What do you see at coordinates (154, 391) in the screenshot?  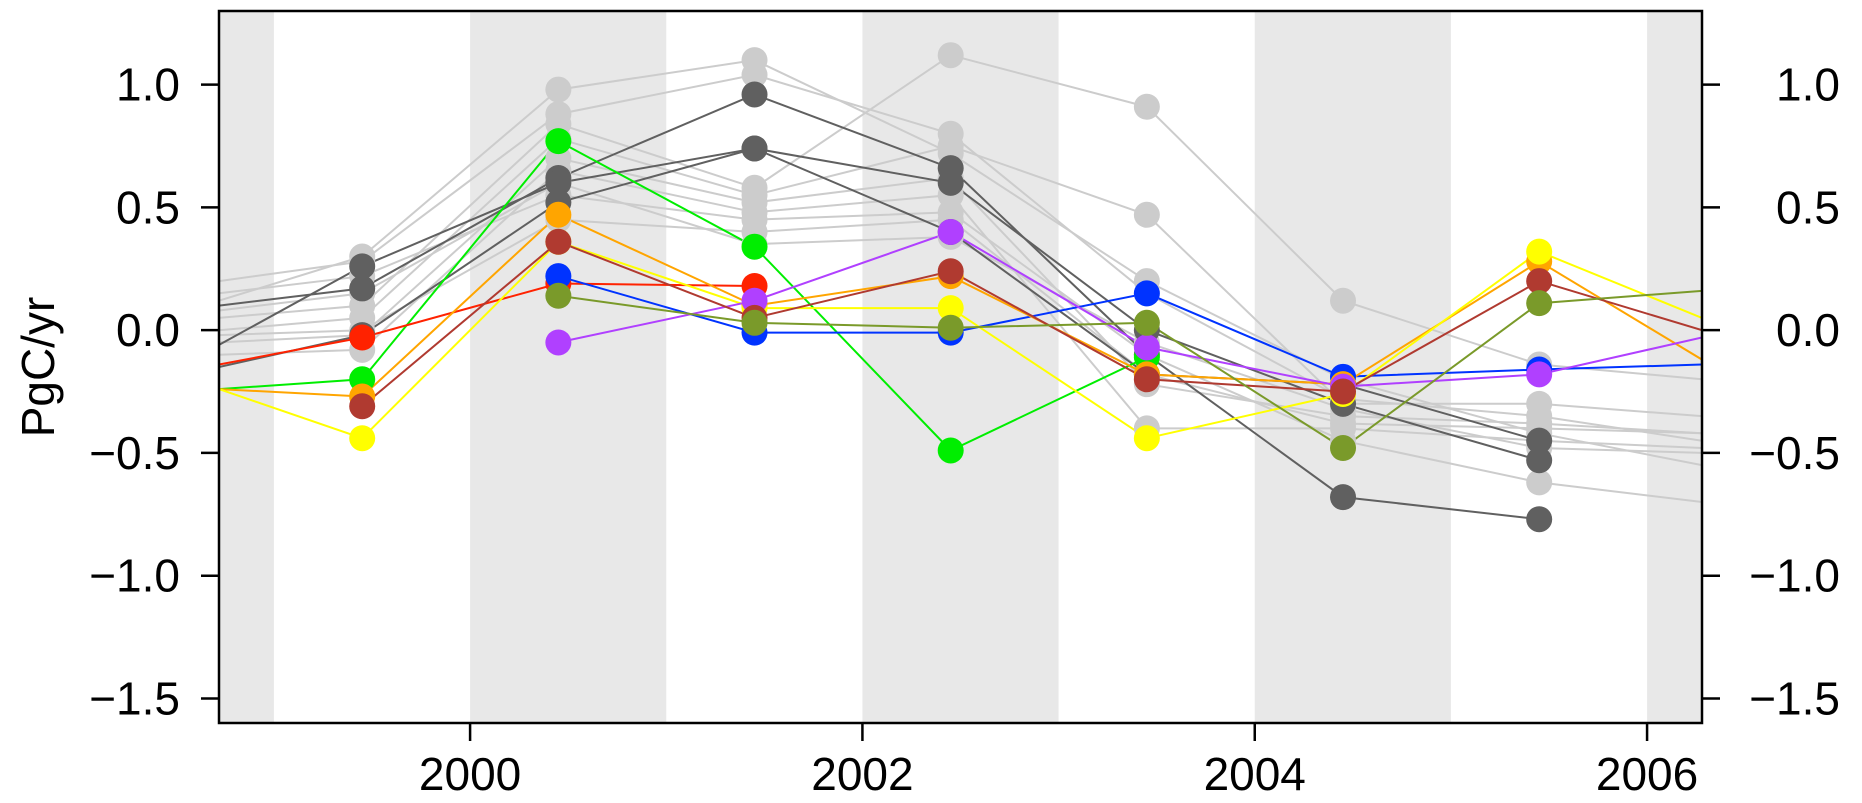 I see `y-axis-left: 1.0 0.5 0.0 −0.5 −1.0 −1.5` at bounding box center [154, 391].